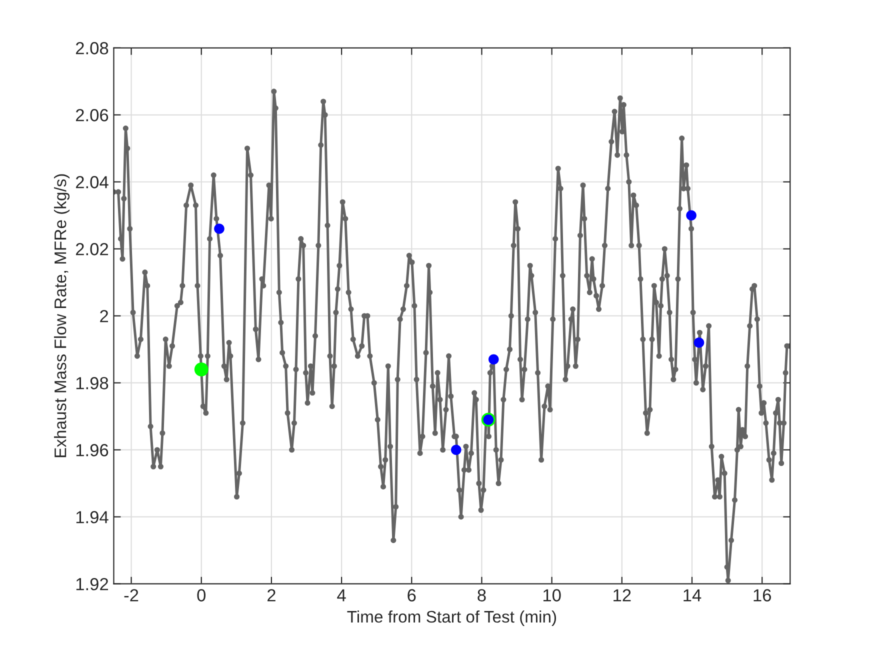  Describe the element at coordinates (92, 249) in the screenshot. I see `y-tick-label: 2.02` at that location.